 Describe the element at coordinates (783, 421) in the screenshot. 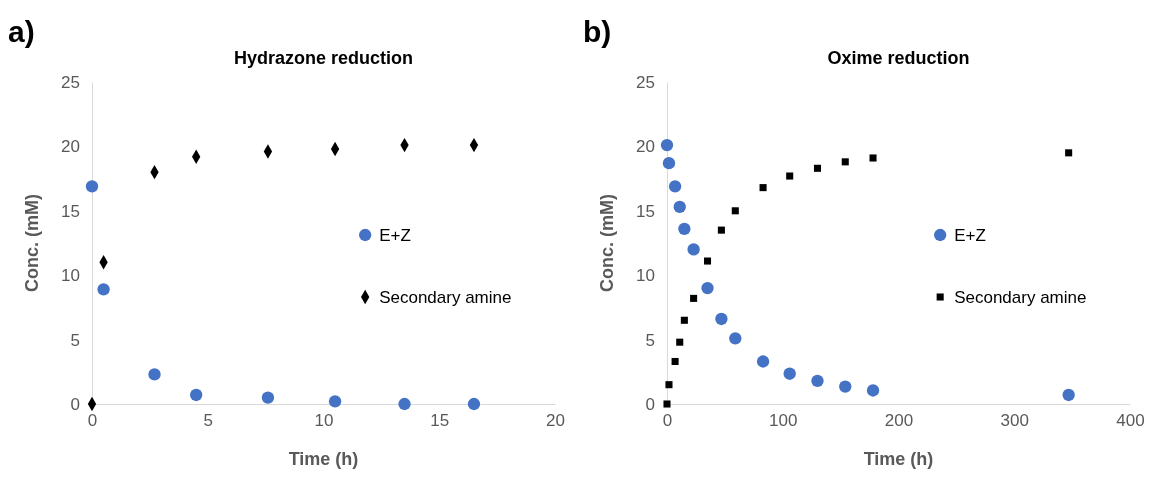

I see `x-tick-label: 100` at that location.